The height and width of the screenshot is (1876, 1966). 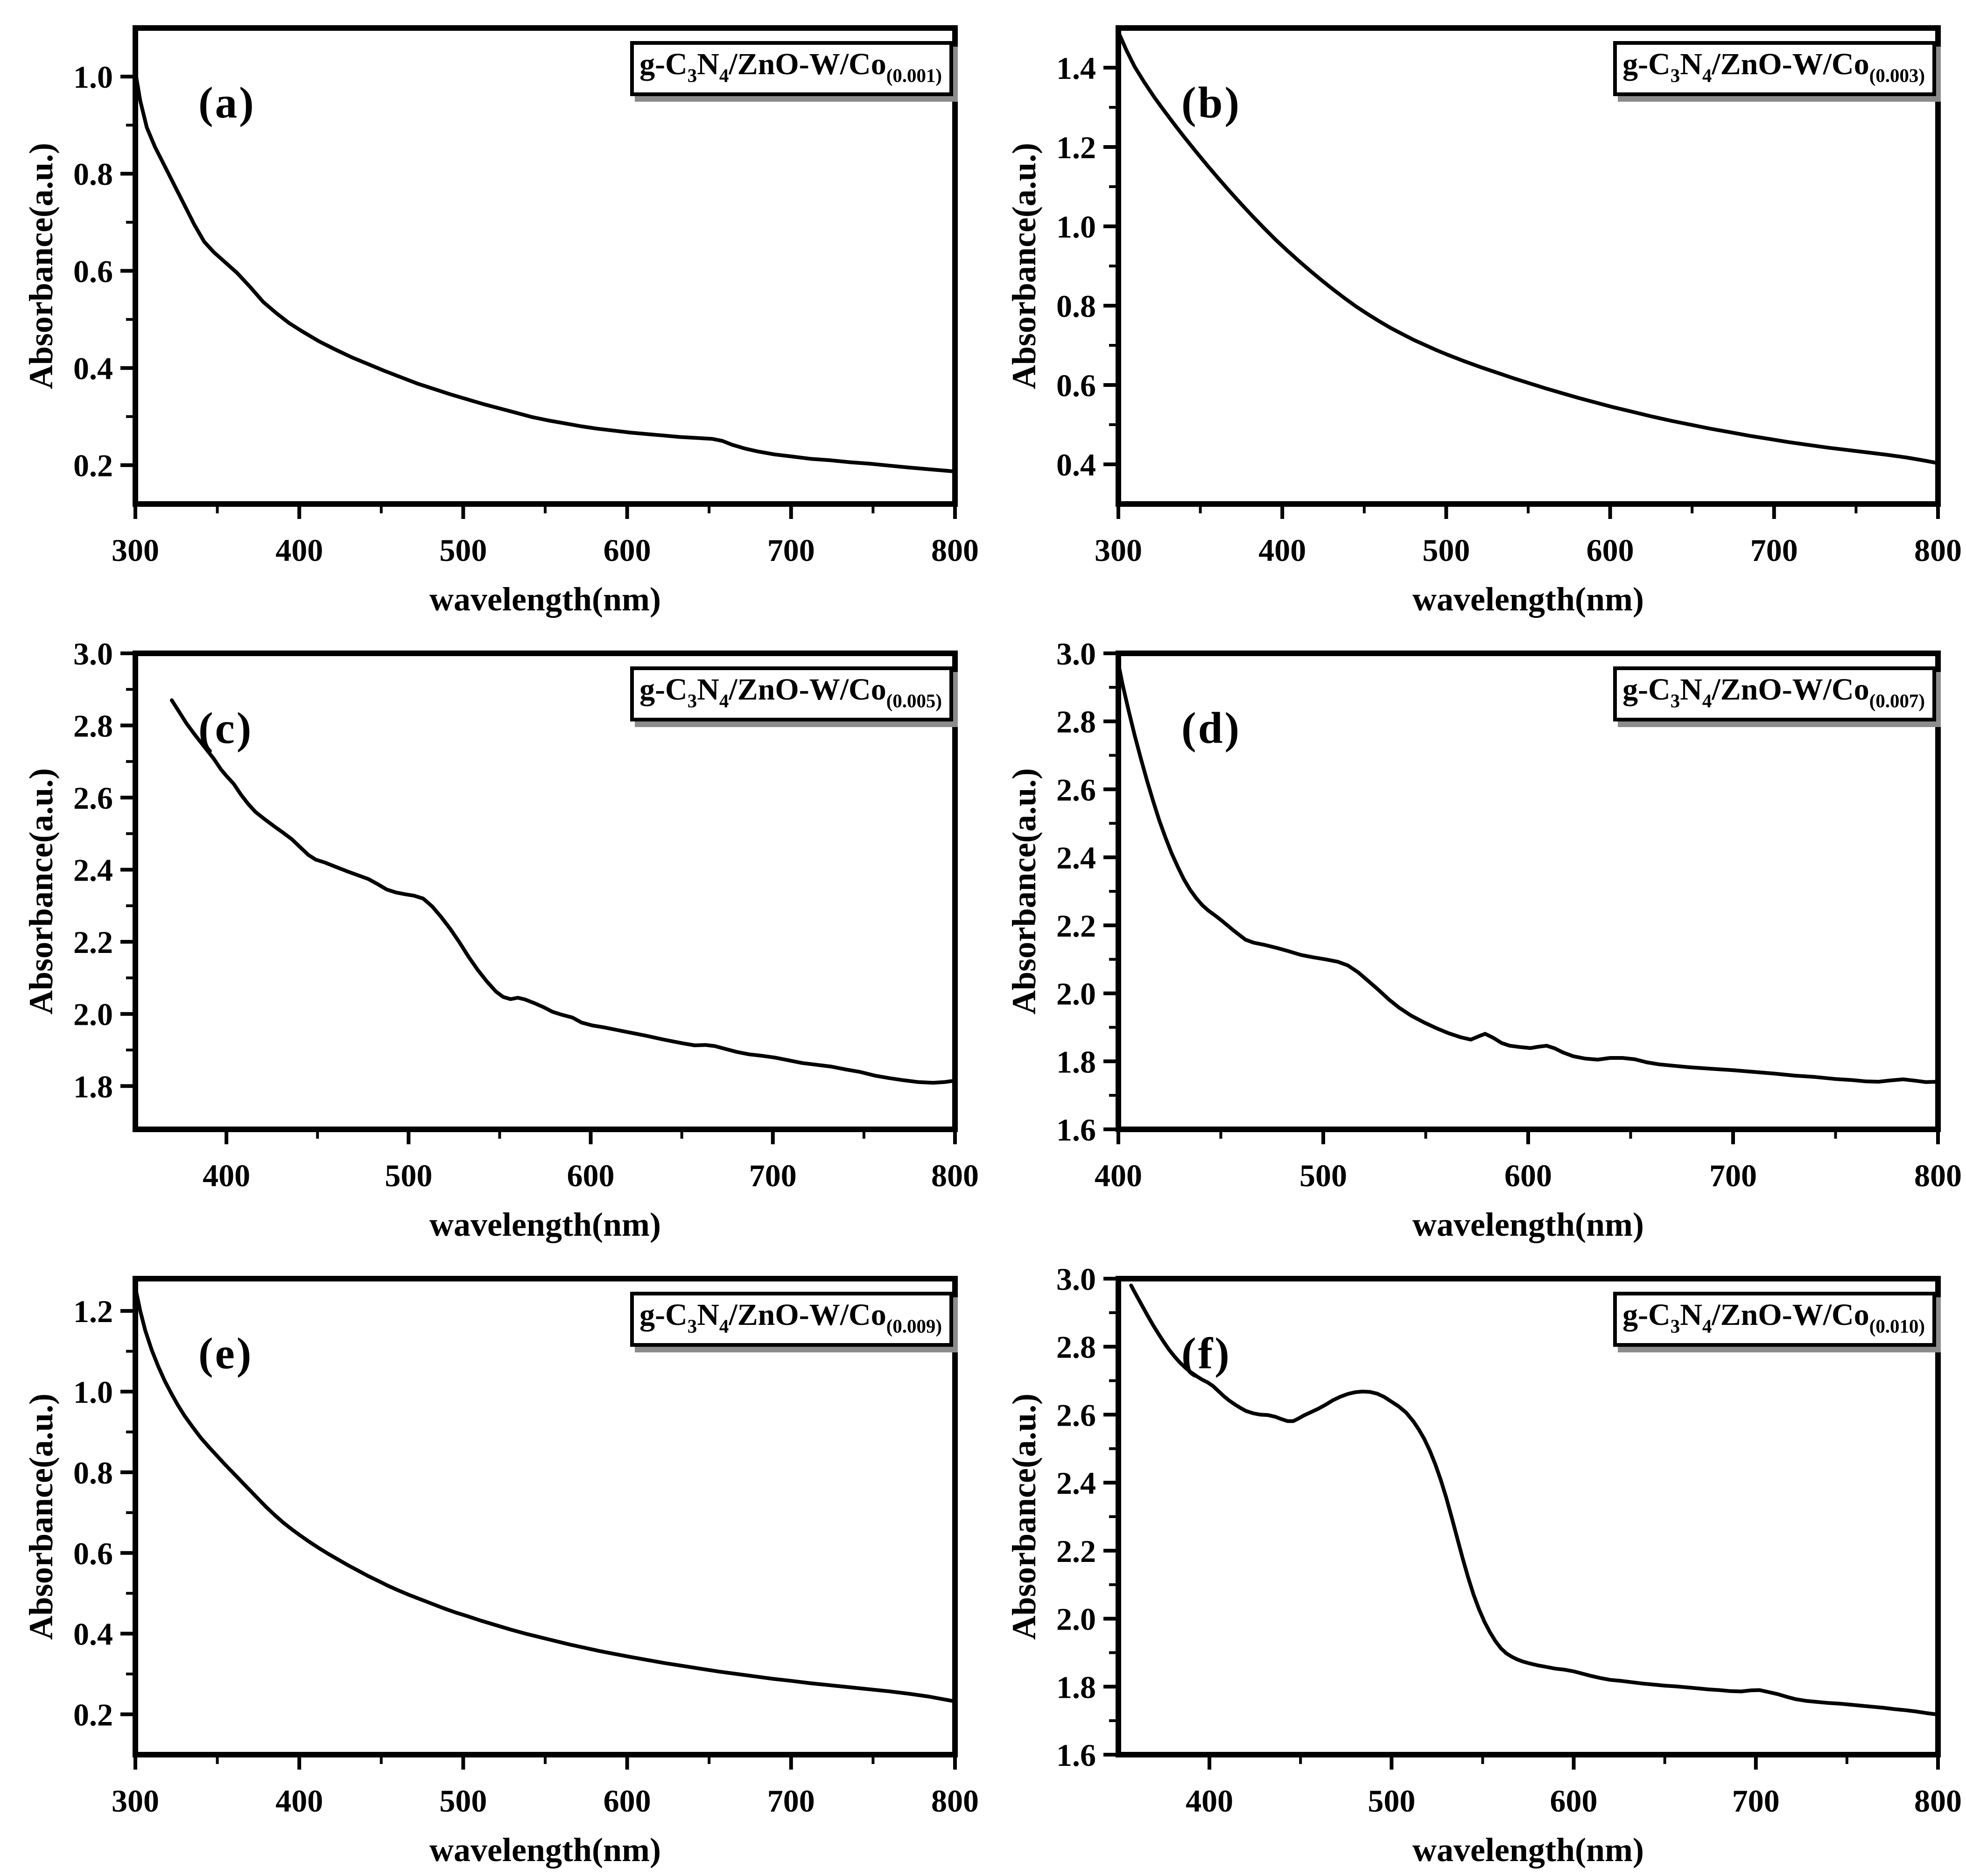 I want to click on y-axis-tick-label: 1.6, so click(x=1076, y=1755).